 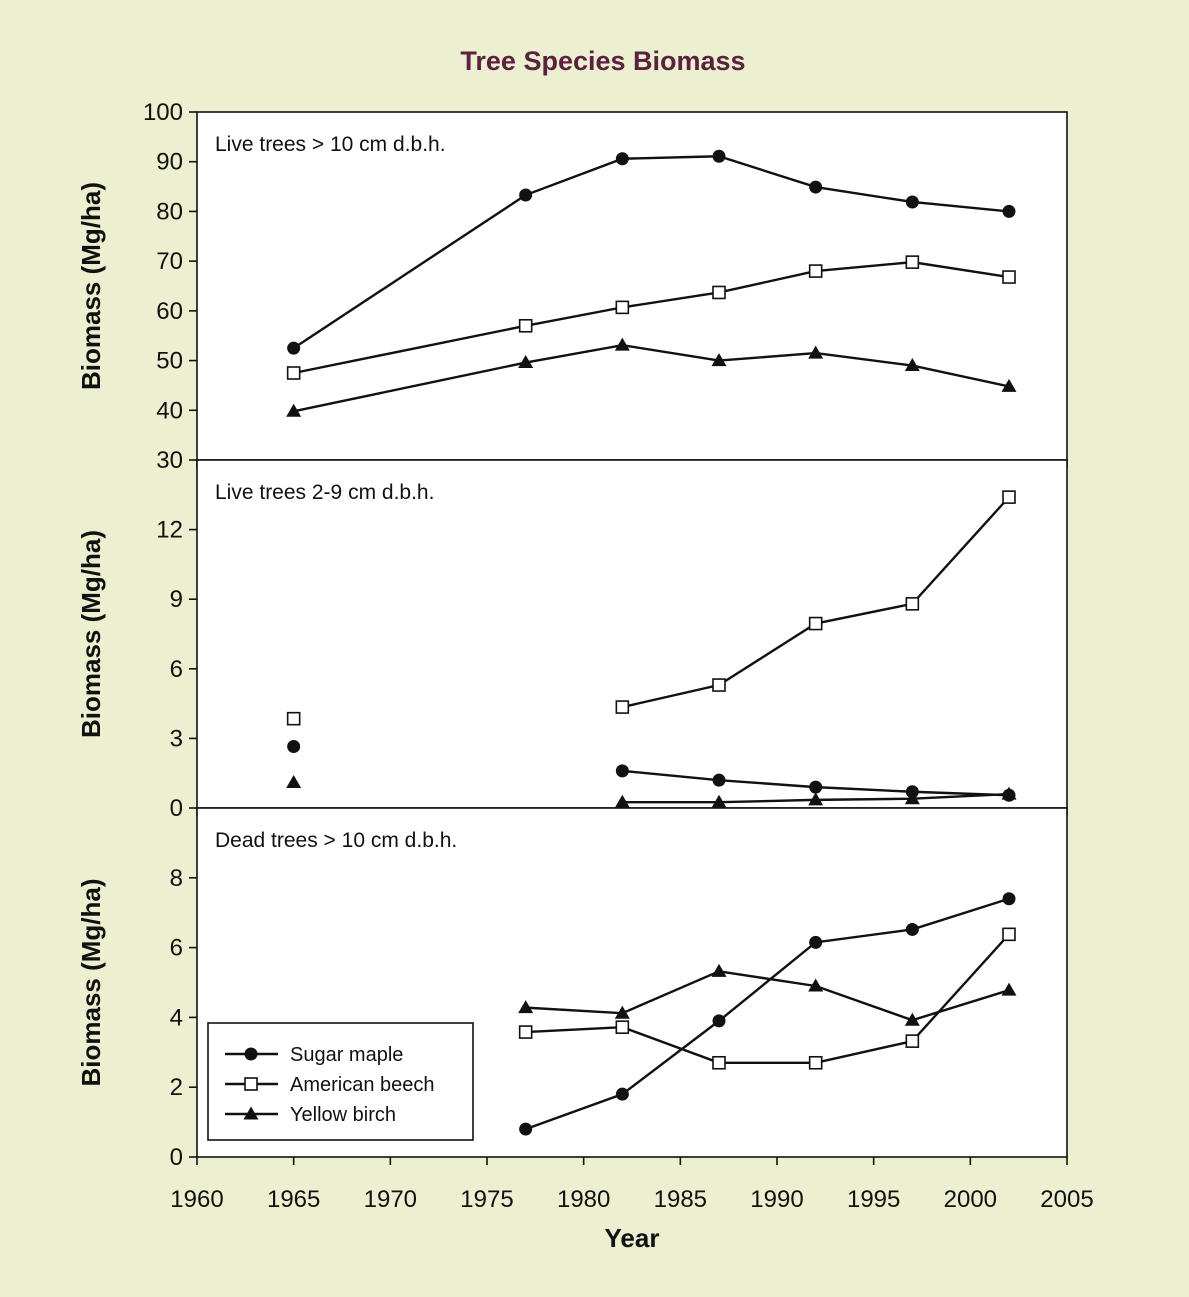 I want to click on y-tick-label: 9, so click(x=176, y=599).